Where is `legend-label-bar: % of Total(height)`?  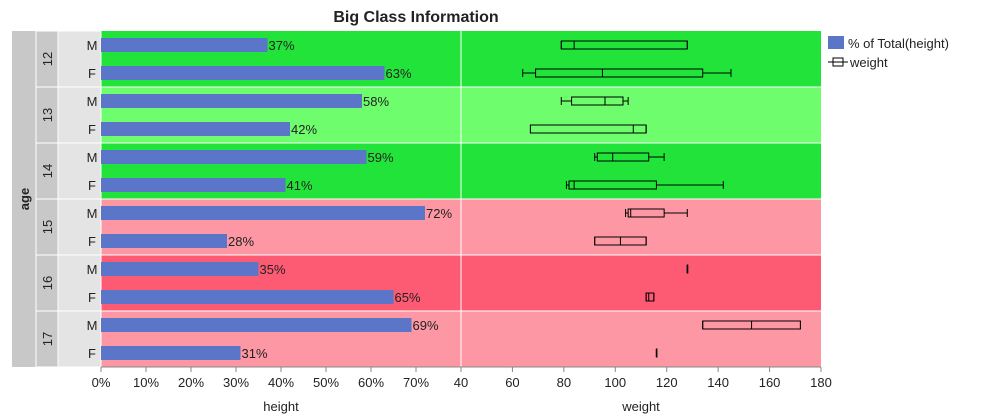
legend-label-bar: % of Total(height) is located at coordinates (898, 43).